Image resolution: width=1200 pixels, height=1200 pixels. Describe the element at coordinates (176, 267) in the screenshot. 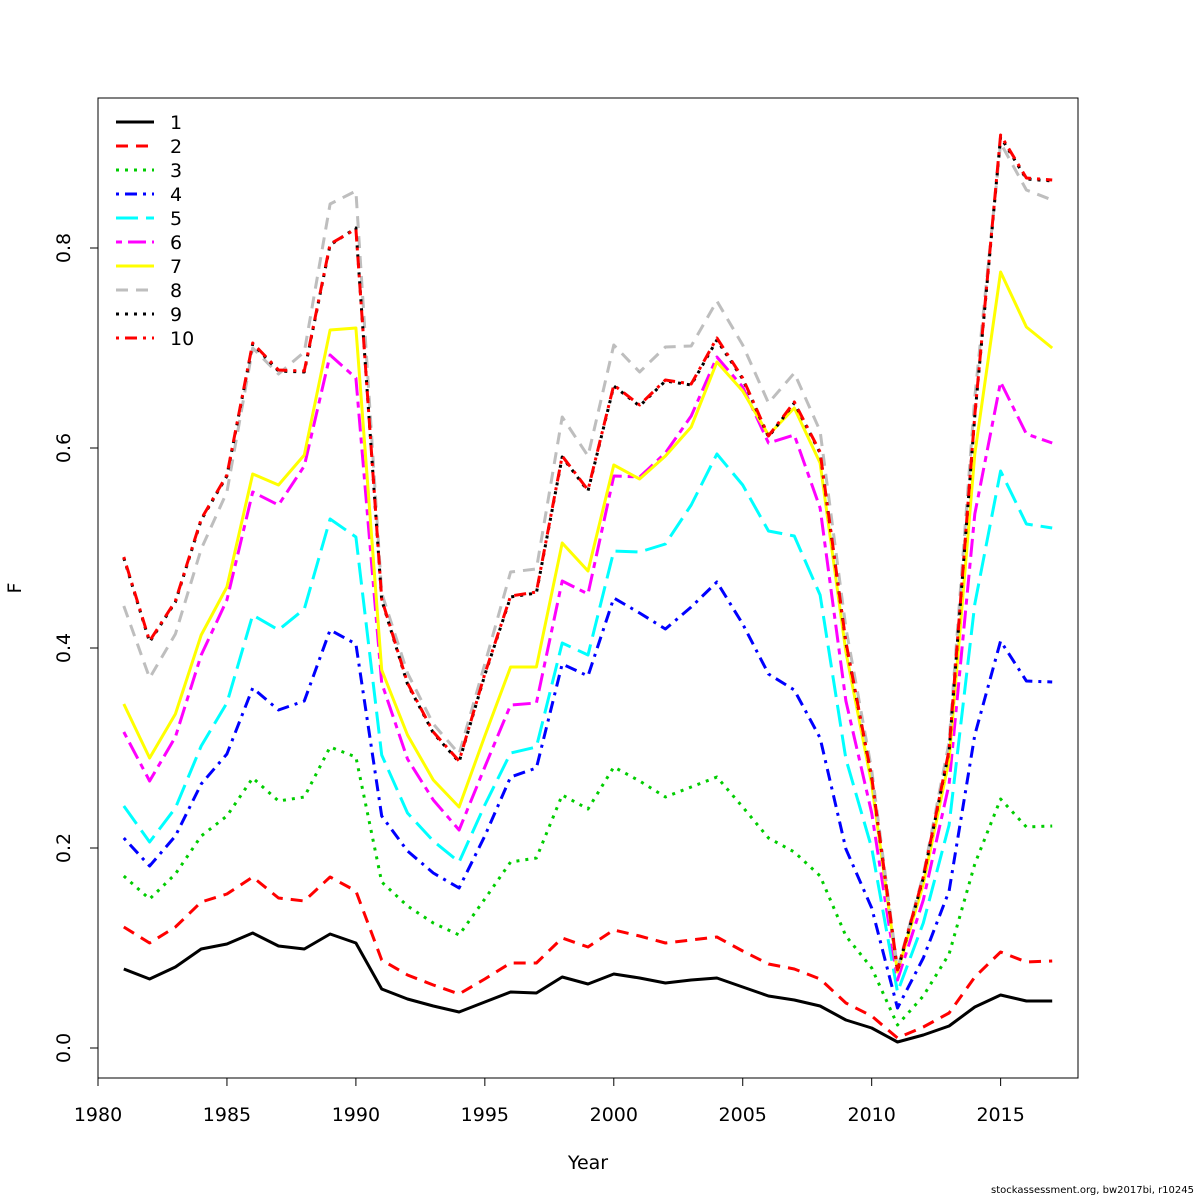

I see `legend-label-7: 7` at that location.